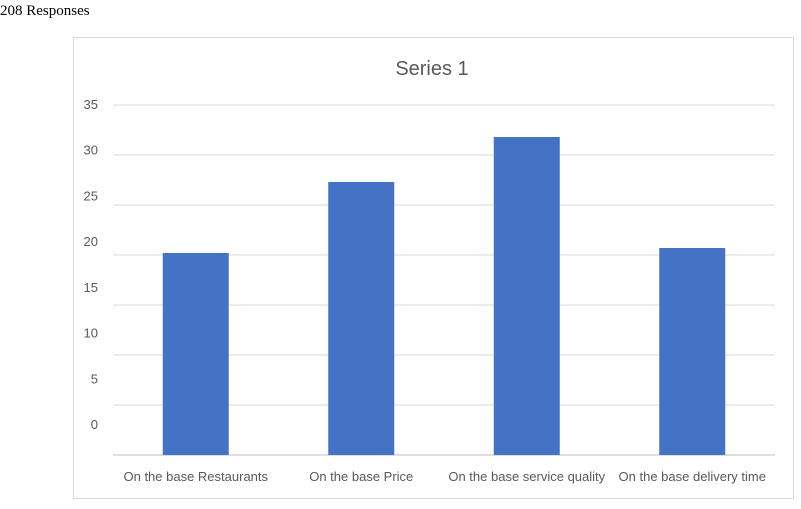  I want to click on y-tick-label: 10, so click(91, 333).